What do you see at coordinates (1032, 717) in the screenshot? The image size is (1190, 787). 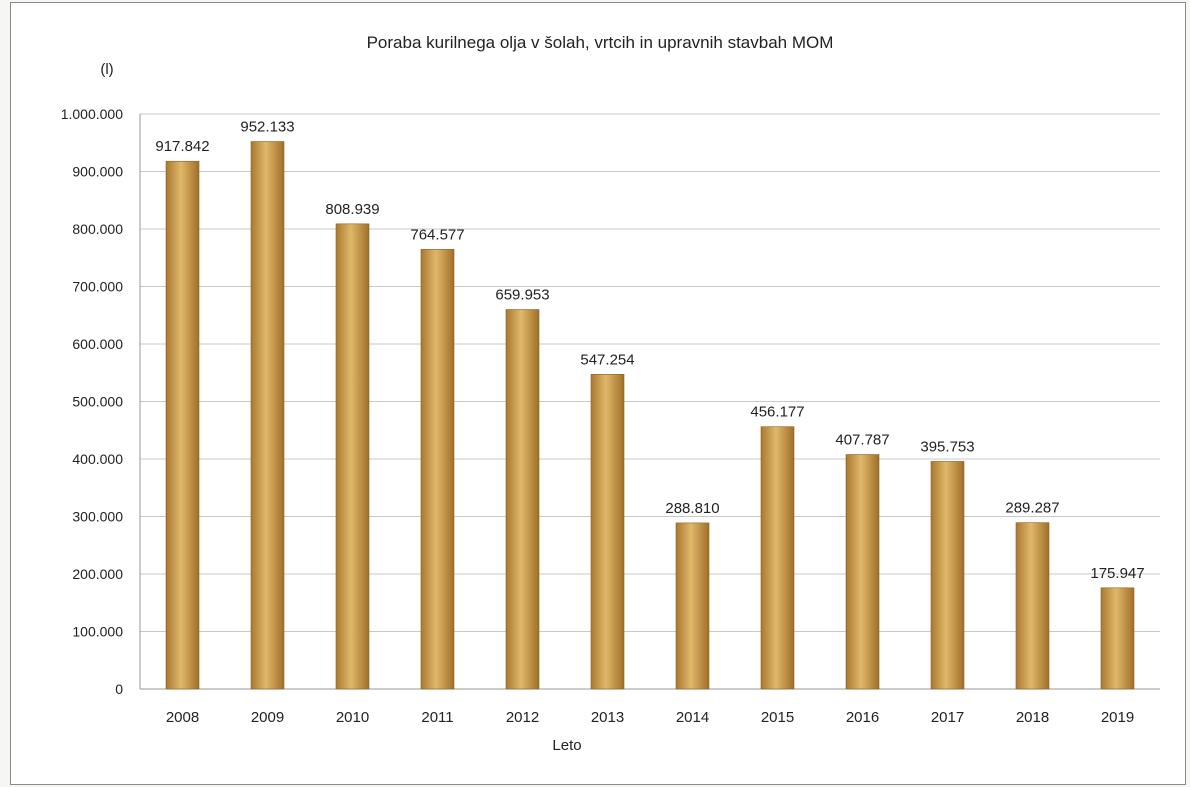 I see `x-tick-label: 2018` at bounding box center [1032, 717].